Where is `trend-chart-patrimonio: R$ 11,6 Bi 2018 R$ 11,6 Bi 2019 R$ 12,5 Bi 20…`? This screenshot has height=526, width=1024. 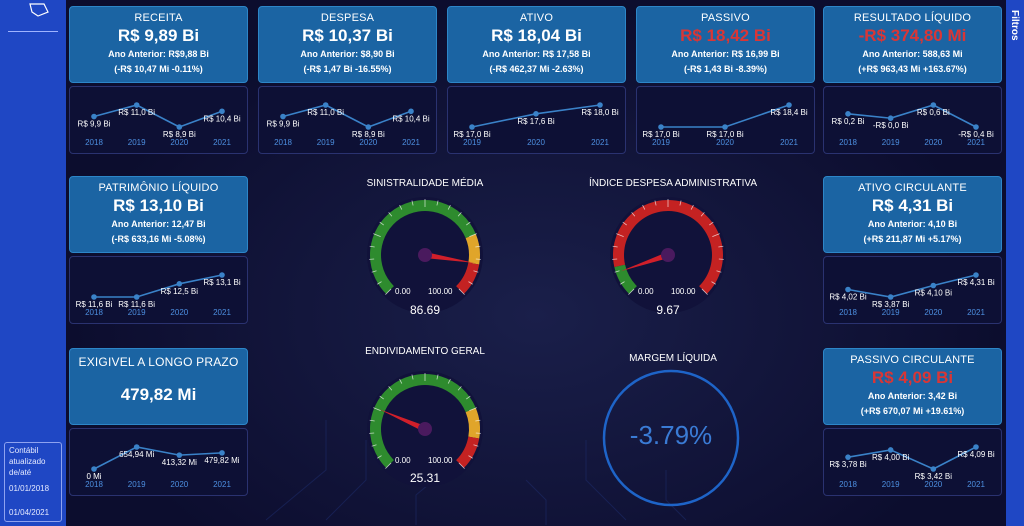 trend-chart-patrimonio: R$ 11,6 Bi 2018 R$ 11,6 Bi 2019 R$ 12,5 Bi 20… is located at coordinates (158, 290).